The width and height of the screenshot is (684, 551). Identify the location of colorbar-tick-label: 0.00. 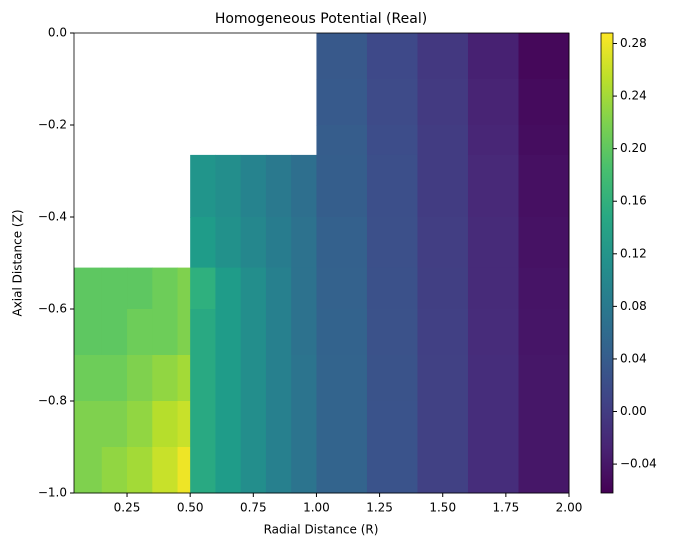
(633, 411).